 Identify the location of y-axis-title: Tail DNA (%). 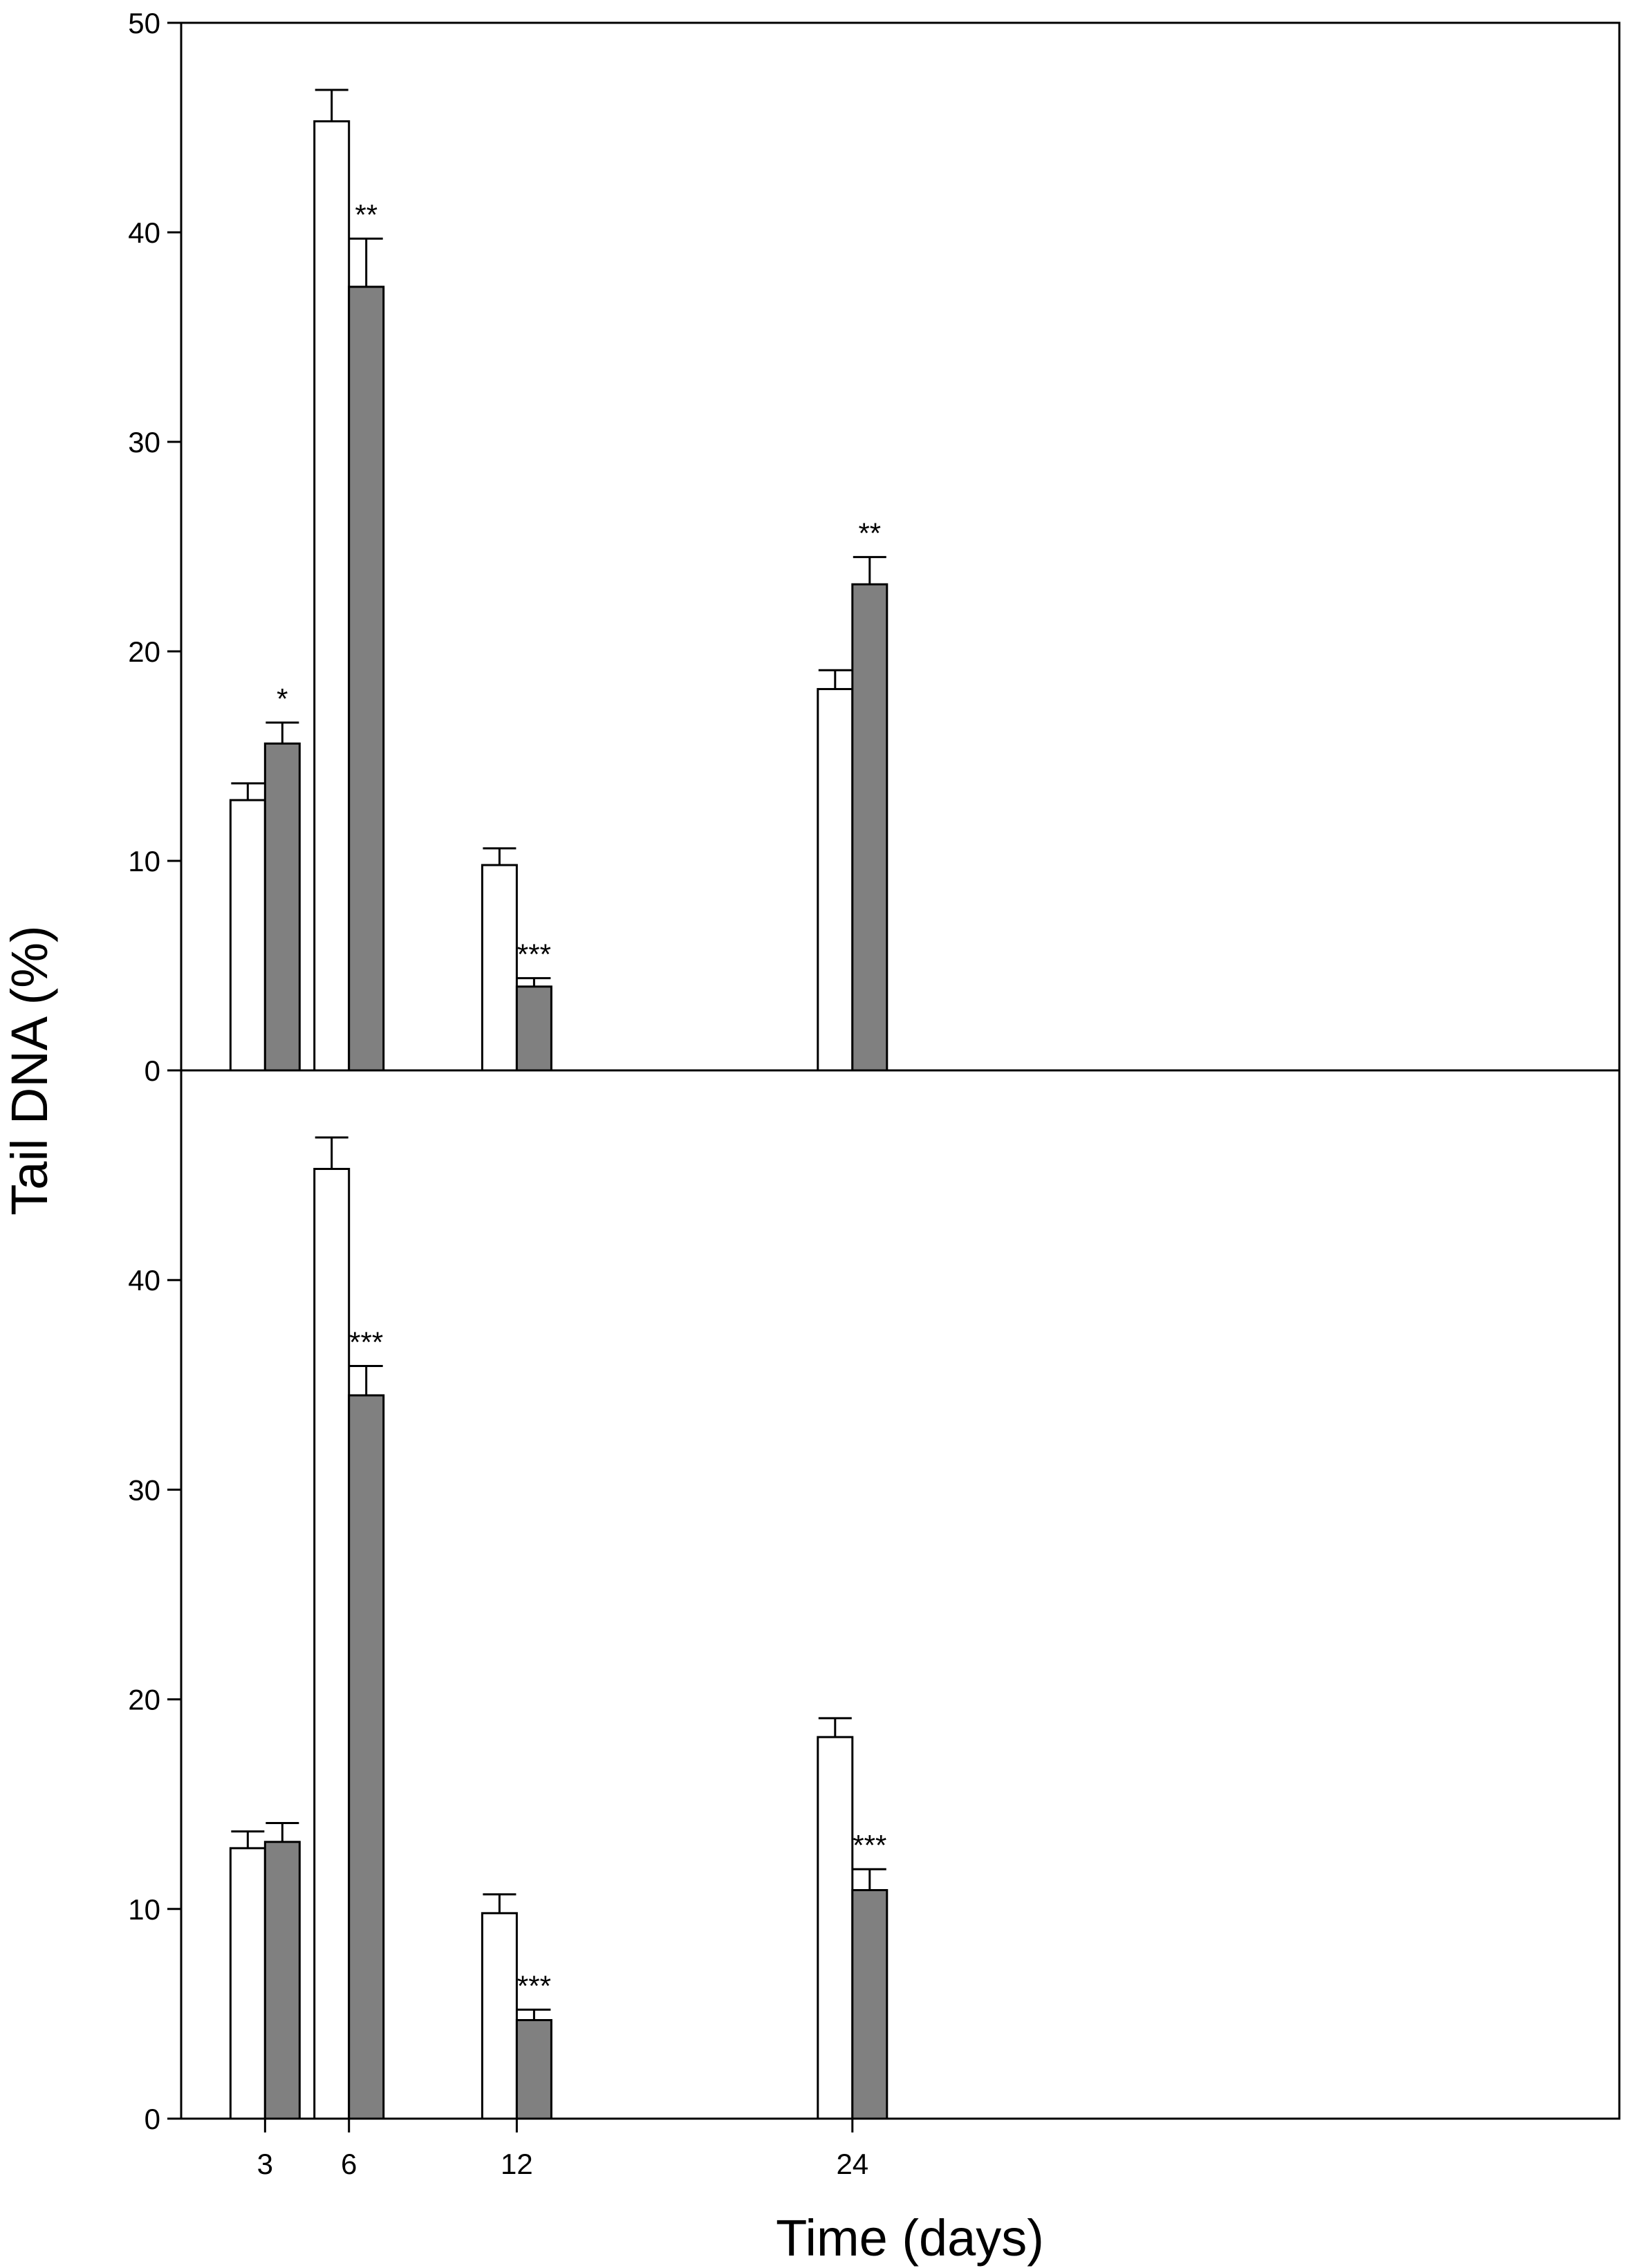
(29, 1070).